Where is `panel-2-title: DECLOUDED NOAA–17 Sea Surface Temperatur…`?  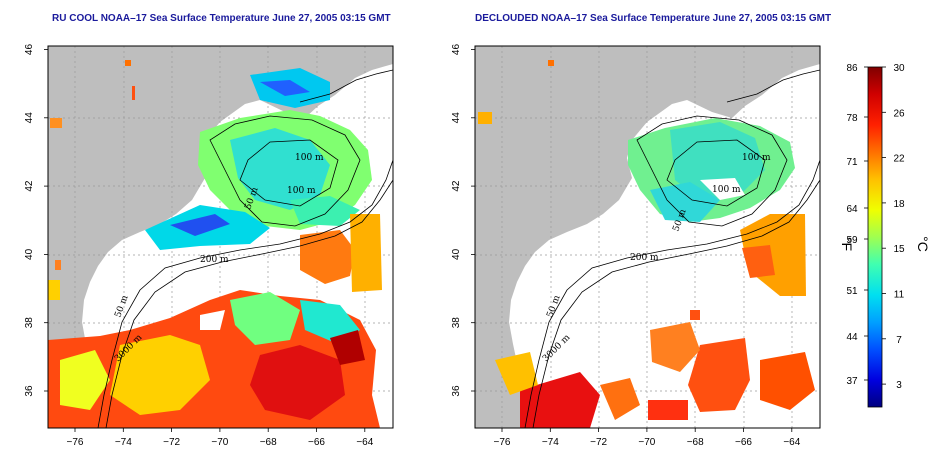
panel-2-title: DECLOUDED NOAA–17 Sea Surface Temperatur… is located at coordinates (653, 18).